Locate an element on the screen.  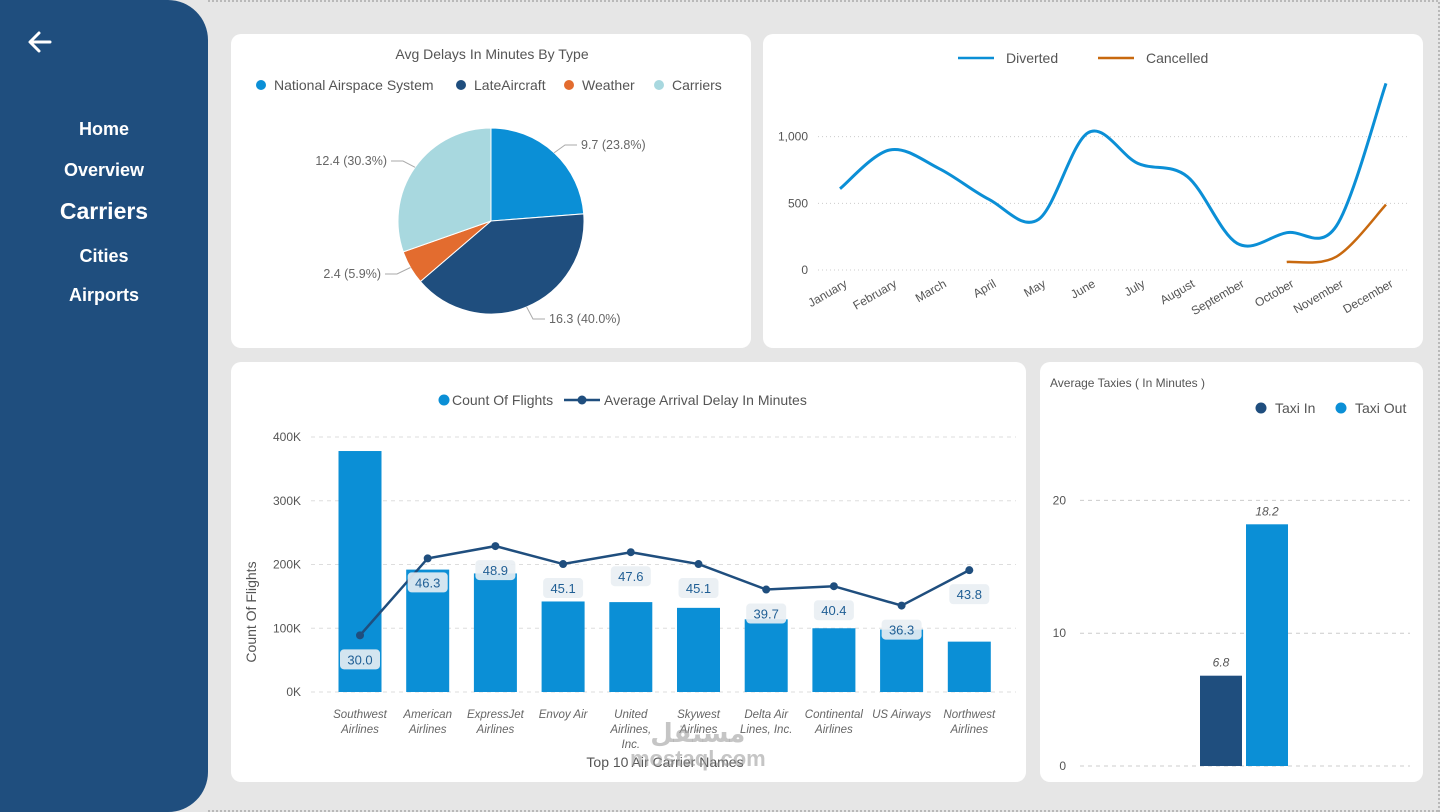
line-x-tick: August is located at coordinates (1178, 291).